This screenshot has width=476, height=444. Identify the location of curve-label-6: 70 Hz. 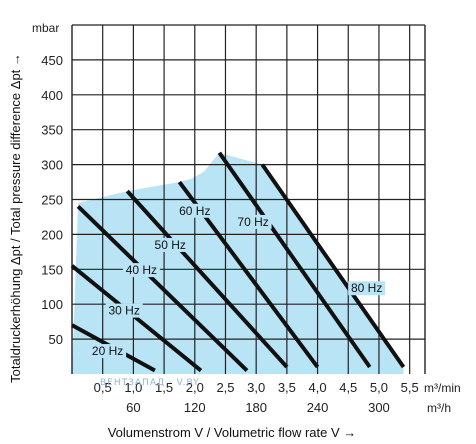
(252, 222).